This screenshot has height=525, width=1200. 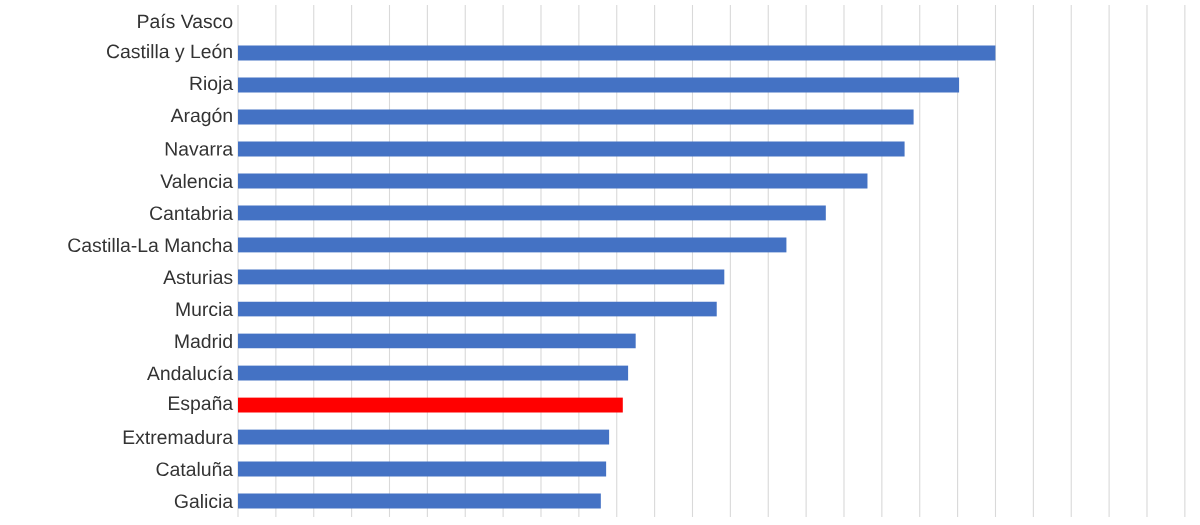 I want to click on y-tick-label: Rioja, so click(x=212, y=85).